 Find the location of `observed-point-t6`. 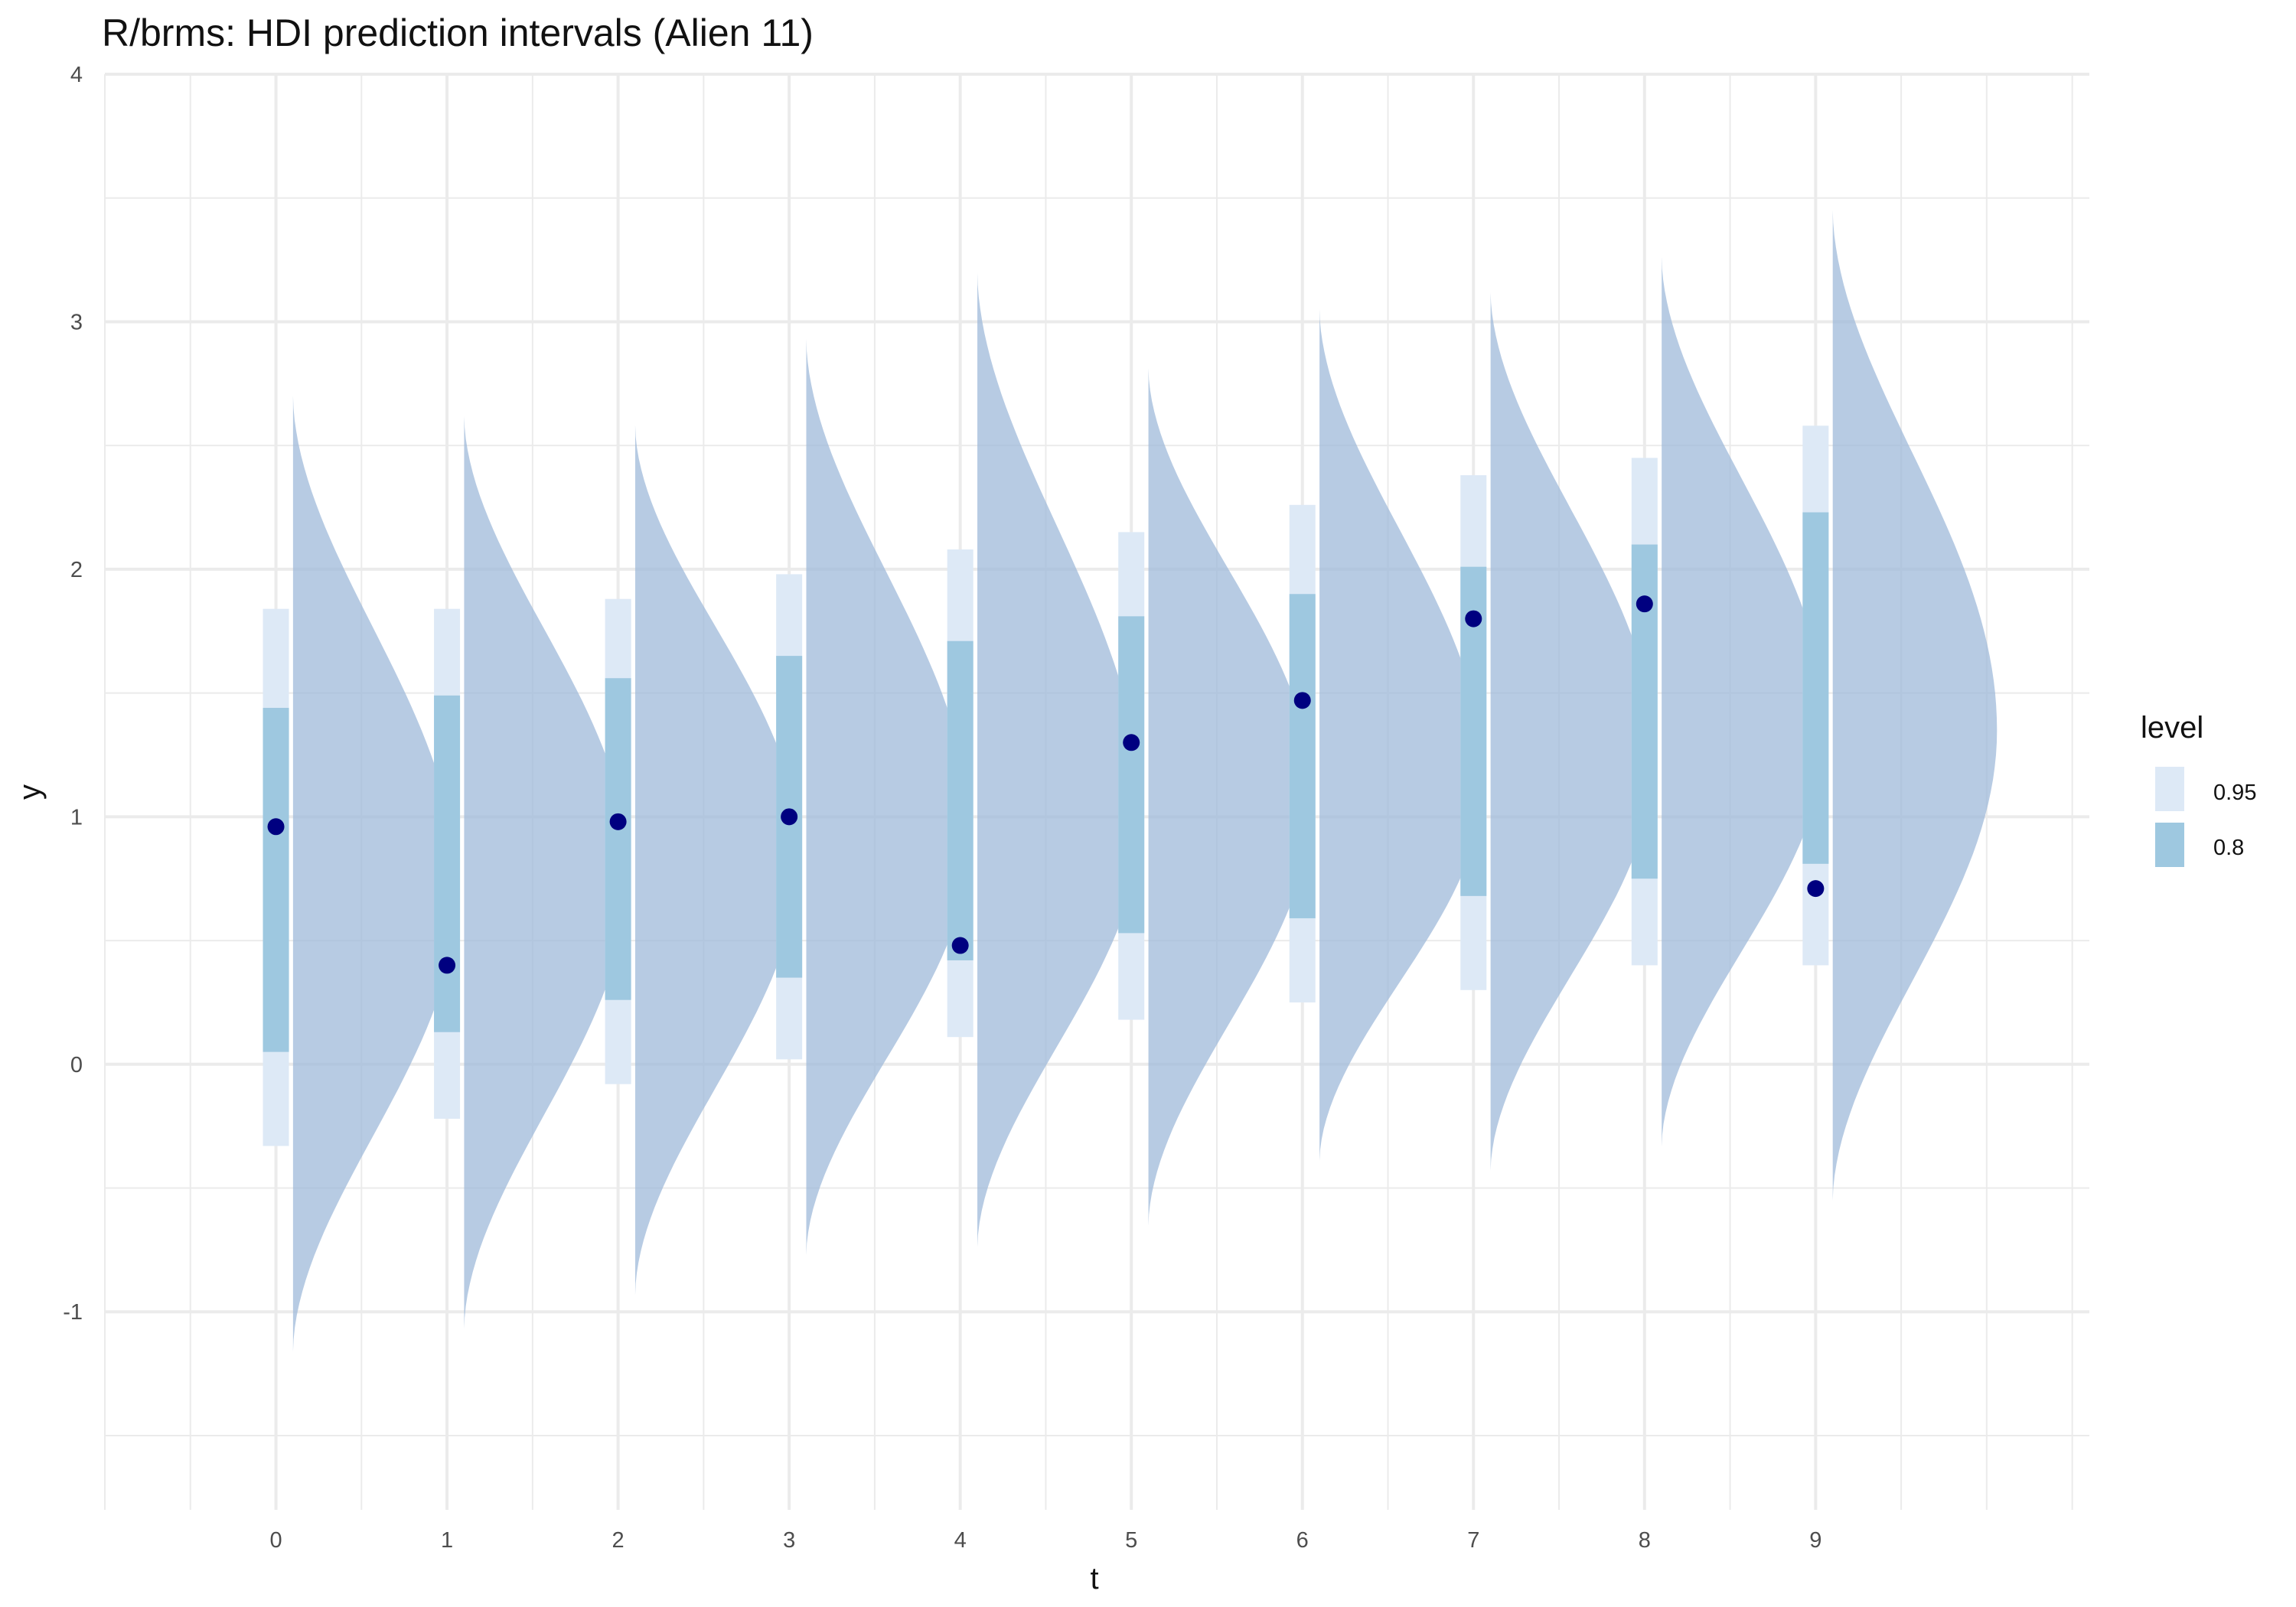

observed-point-t6 is located at coordinates (1302, 700).